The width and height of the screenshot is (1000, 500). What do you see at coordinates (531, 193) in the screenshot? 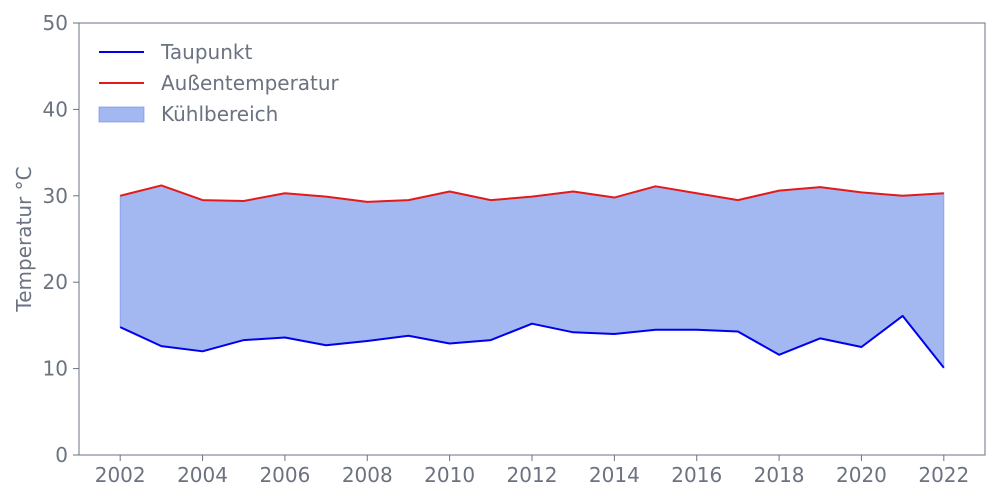
I see `series-2-line` at bounding box center [531, 193].